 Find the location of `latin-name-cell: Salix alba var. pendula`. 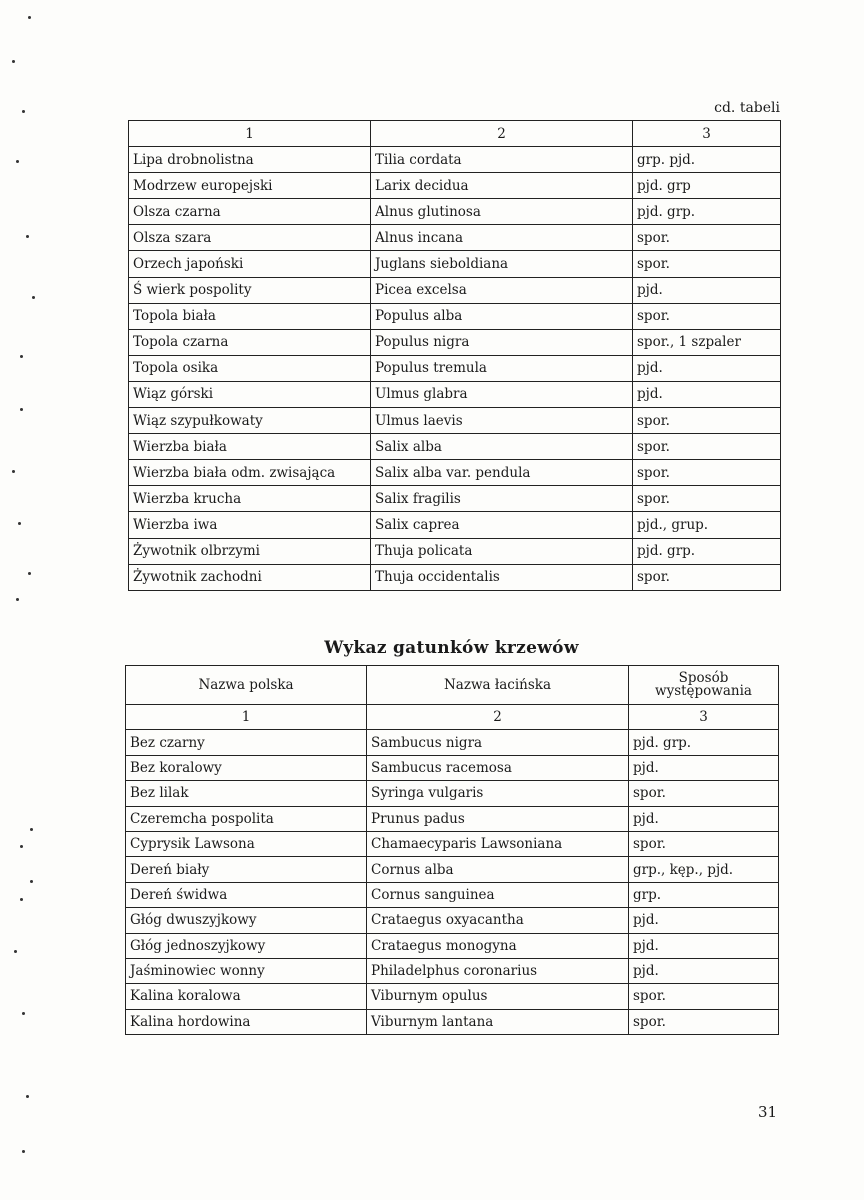

latin-name-cell: Salix alba var. pendula is located at coordinates (501, 473).